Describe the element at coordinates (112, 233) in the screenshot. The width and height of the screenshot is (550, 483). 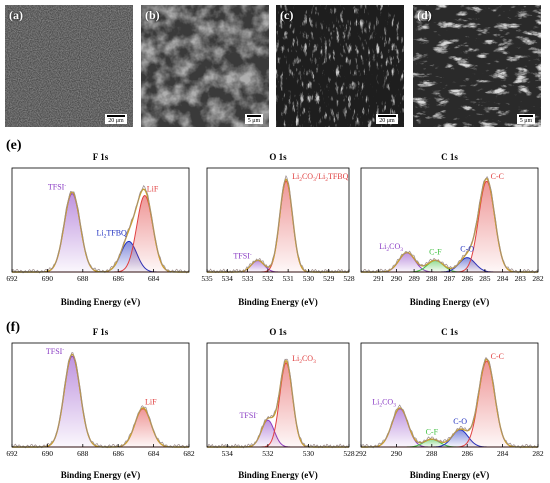
I see `peak-label: Li2TFBQ` at that location.